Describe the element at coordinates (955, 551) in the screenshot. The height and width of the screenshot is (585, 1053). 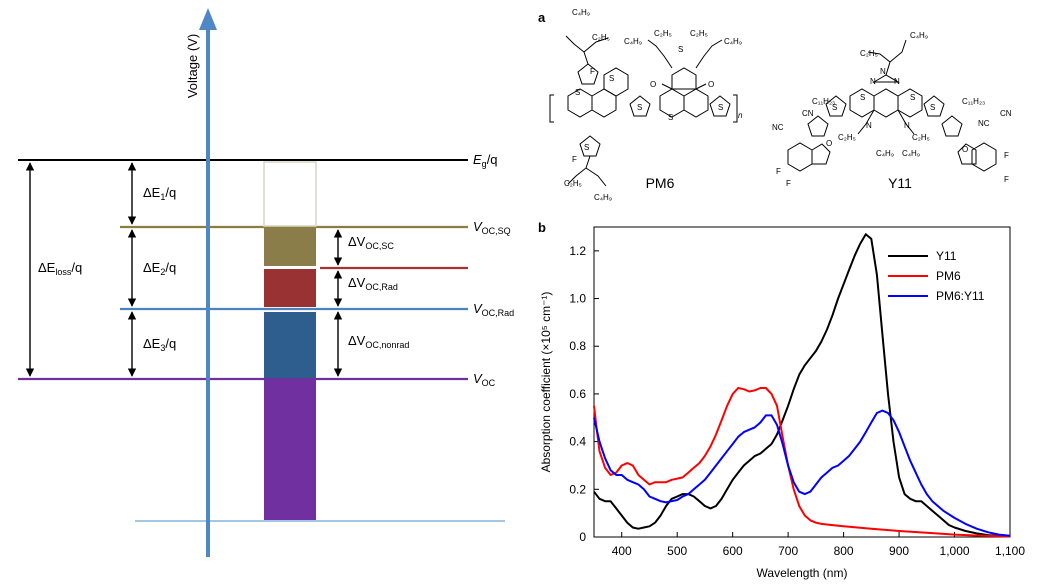
I see `x-tick-label: 1,000` at that location.